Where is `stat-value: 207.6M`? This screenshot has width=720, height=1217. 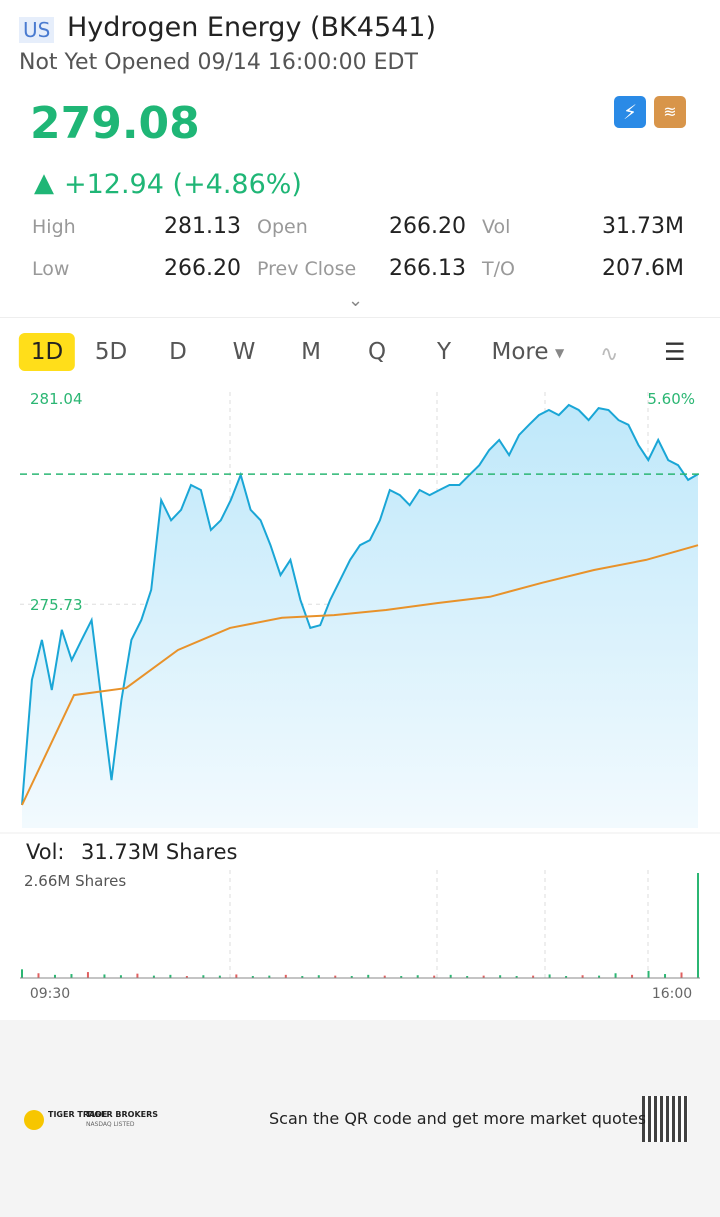
stat-value: 207.6M is located at coordinates (643, 268).